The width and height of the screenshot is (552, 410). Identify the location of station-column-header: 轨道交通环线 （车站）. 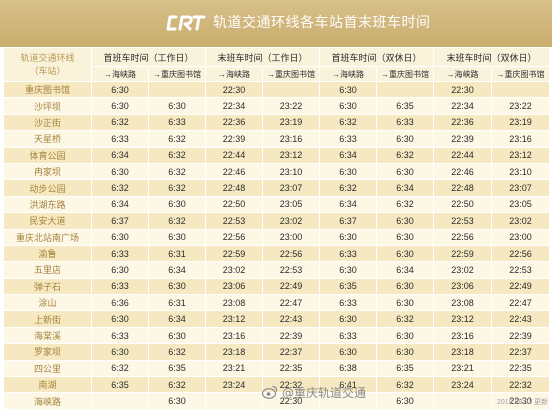
(47, 64).